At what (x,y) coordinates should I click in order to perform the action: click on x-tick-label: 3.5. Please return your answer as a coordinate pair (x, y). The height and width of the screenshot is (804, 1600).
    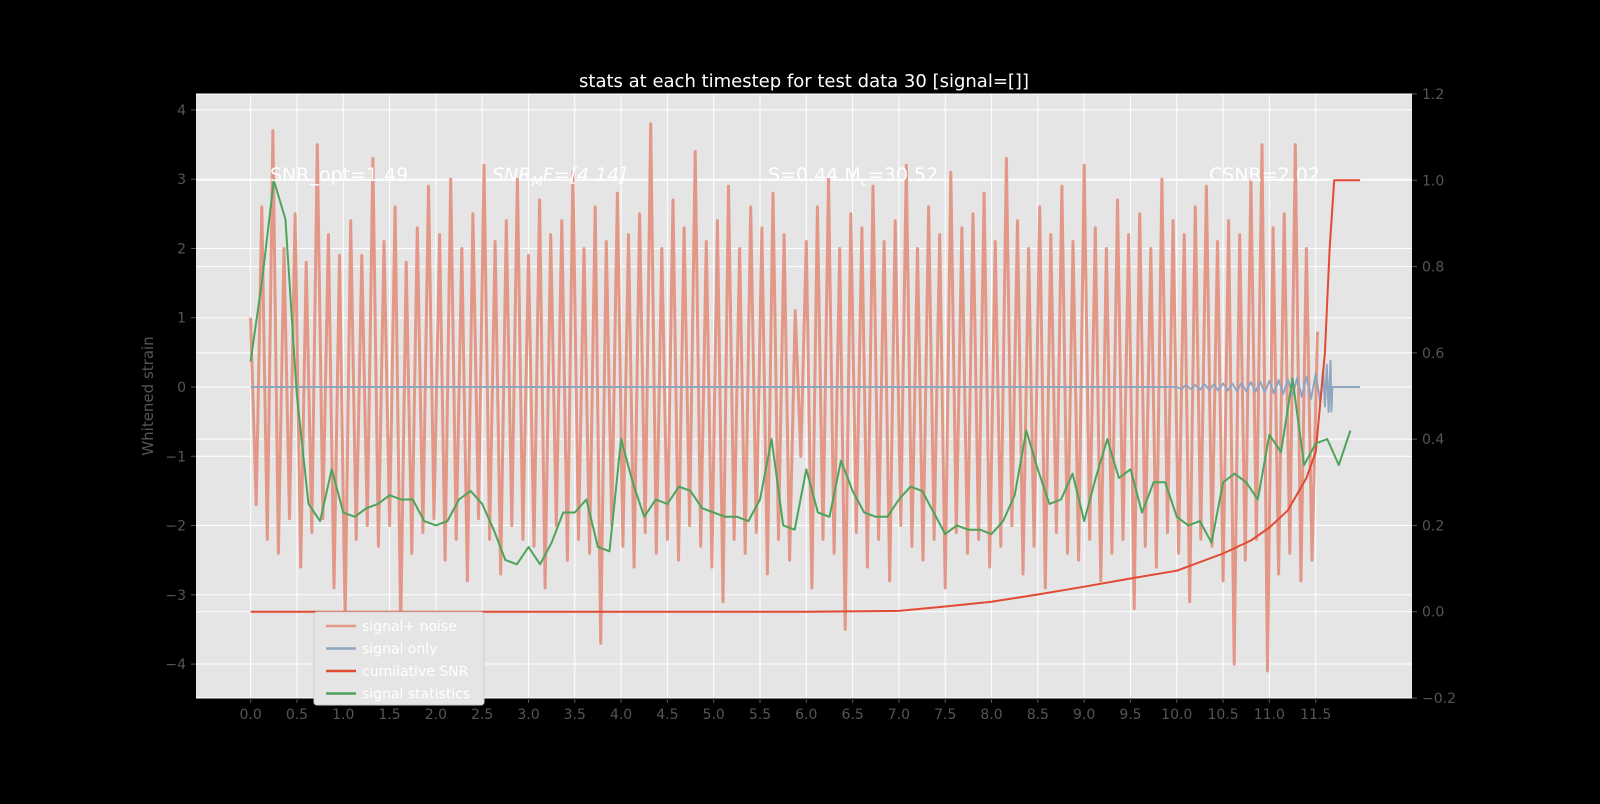
    Looking at the image, I should click on (575, 715).